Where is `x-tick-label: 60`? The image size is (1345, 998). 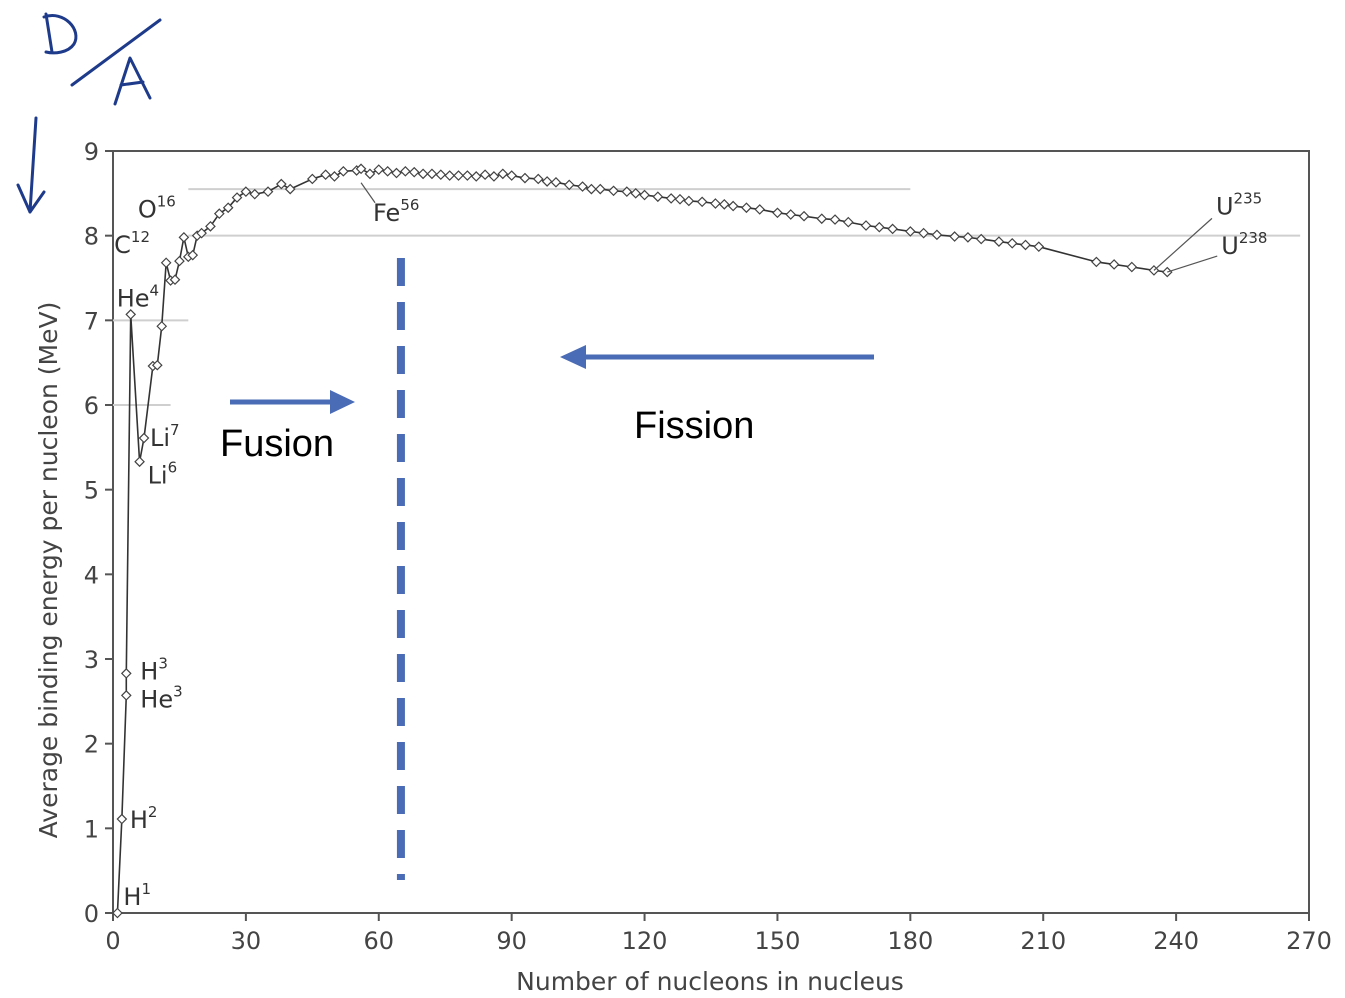 x-tick-label: 60 is located at coordinates (379, 941).